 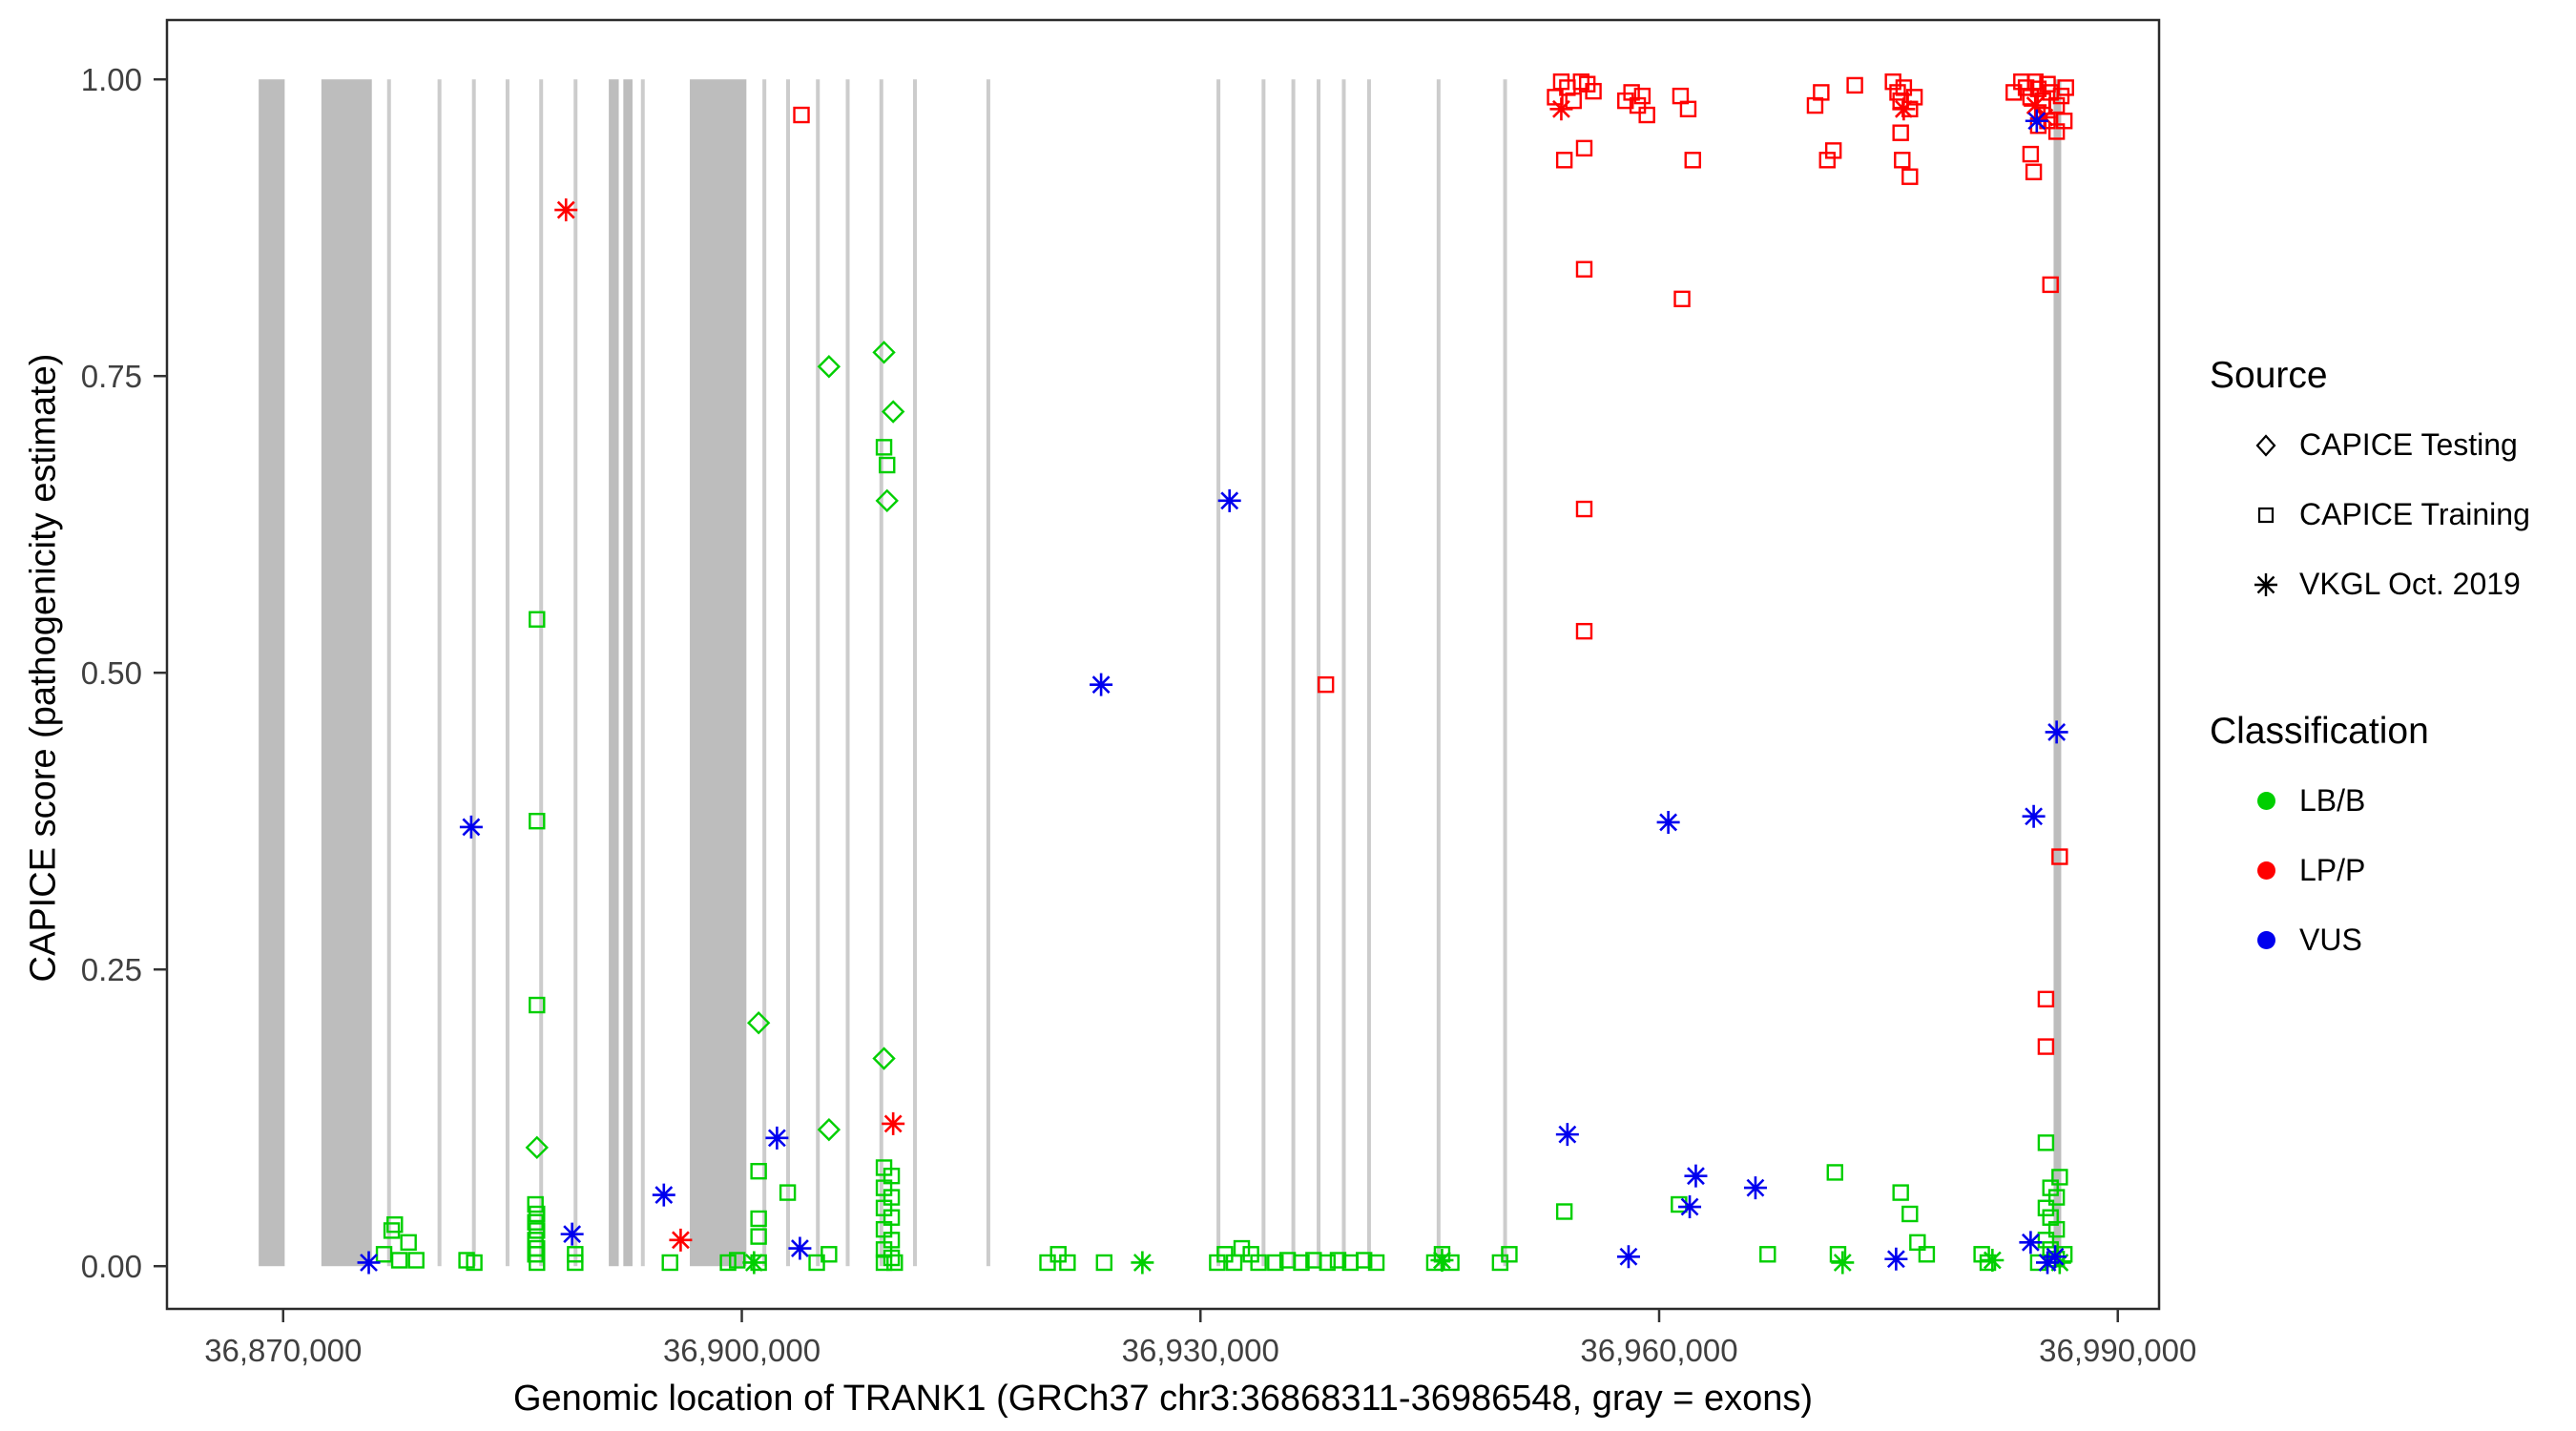 What do you see at coordinates (2391, 665) in the screenshot?
I see `legend-spacer` at bounding box center [2391, 665].